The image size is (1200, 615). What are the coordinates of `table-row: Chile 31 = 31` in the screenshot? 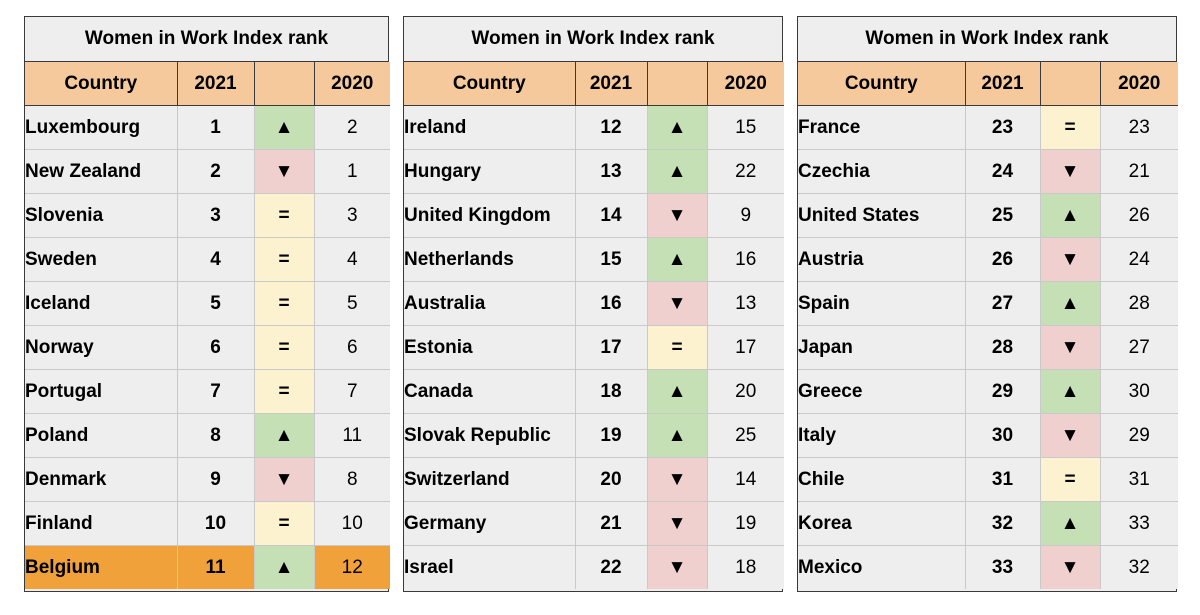 It's located at (988, 479).